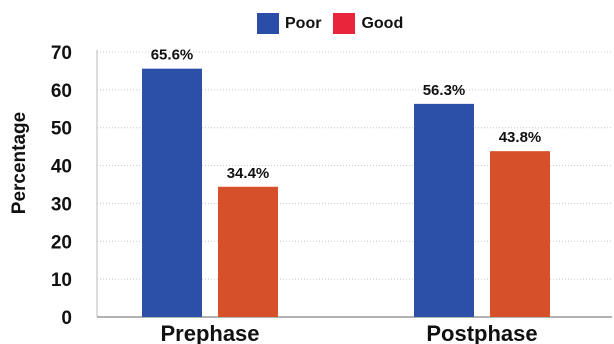 This screenshot has height=344, width=614. I want to click on bar-poor-postphase, so click(444, 210).